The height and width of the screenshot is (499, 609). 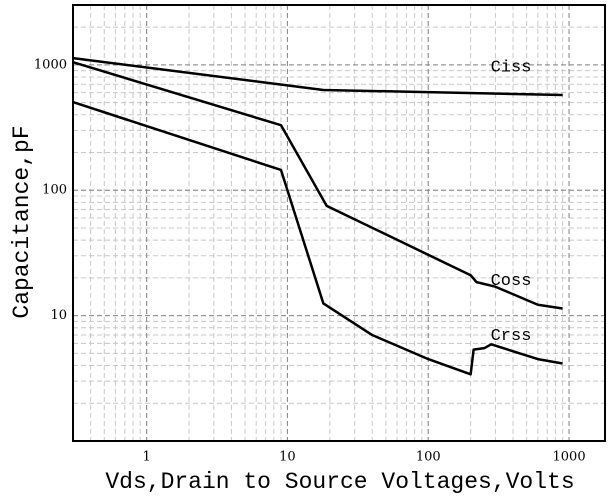 What do you see at coordinates (54, 190) in the screenshot?
I see `y-tick-label: 100` at bounding box center [54, 190].